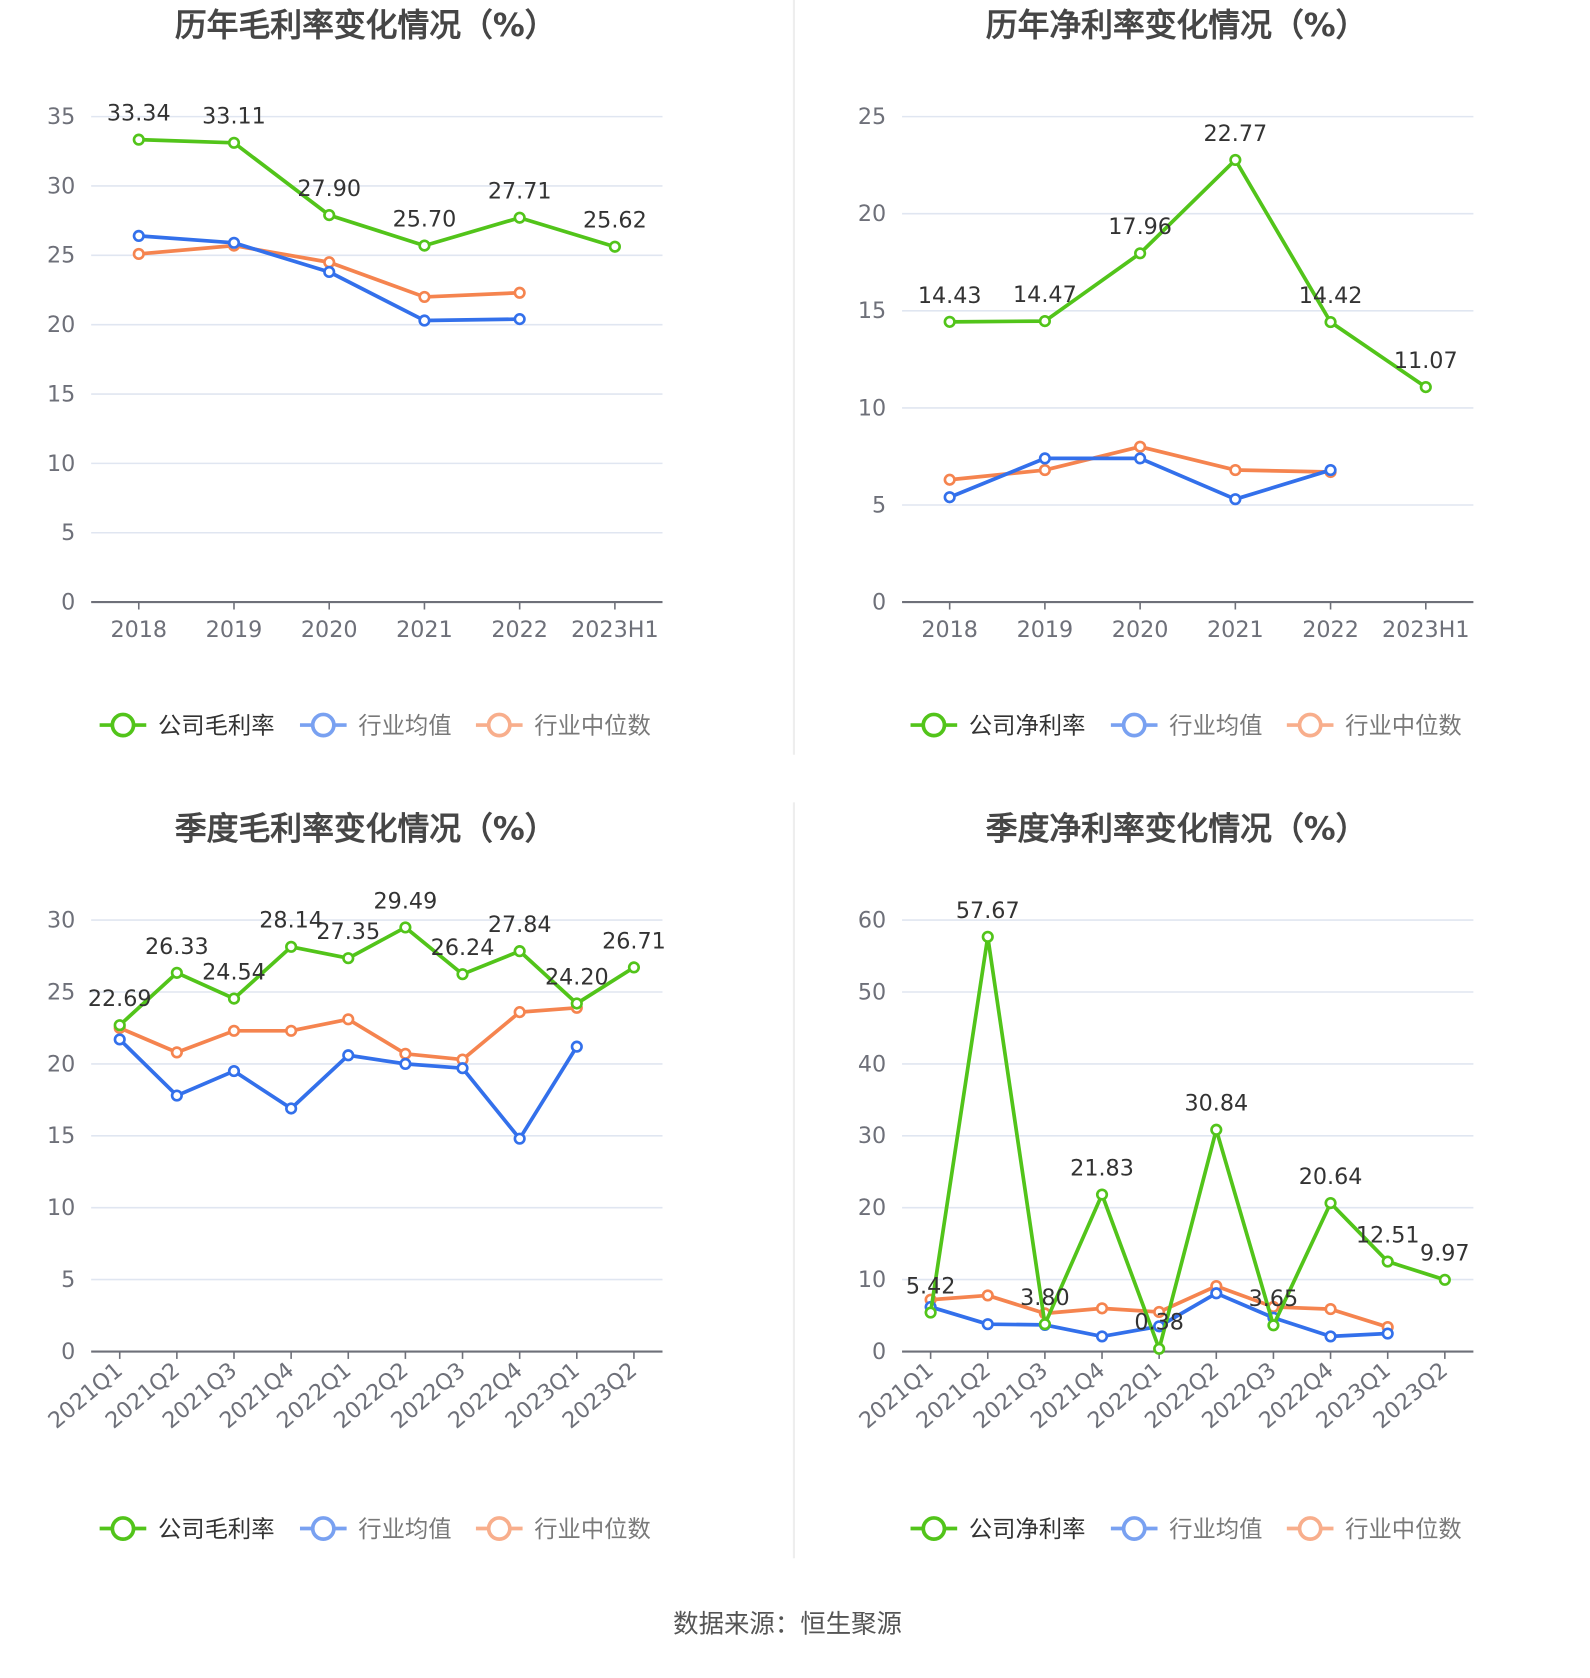  I want to click on x-tick-label: 2022, so click(519, 630).